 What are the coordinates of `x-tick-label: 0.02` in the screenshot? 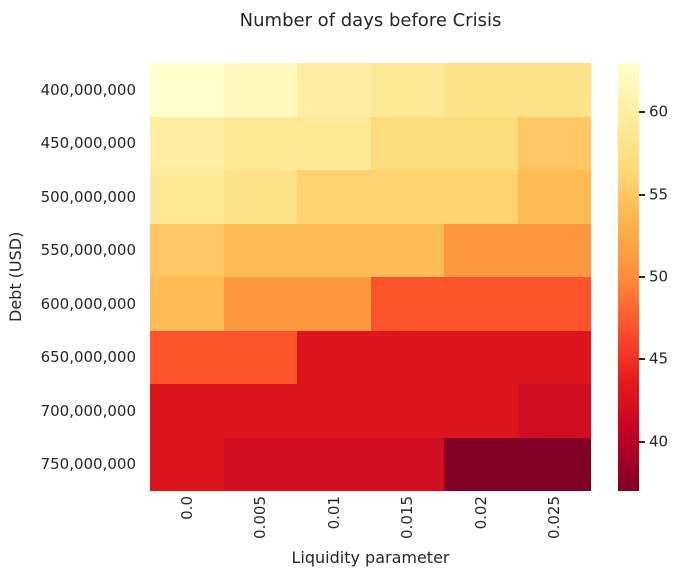 It's located at (481, 524).